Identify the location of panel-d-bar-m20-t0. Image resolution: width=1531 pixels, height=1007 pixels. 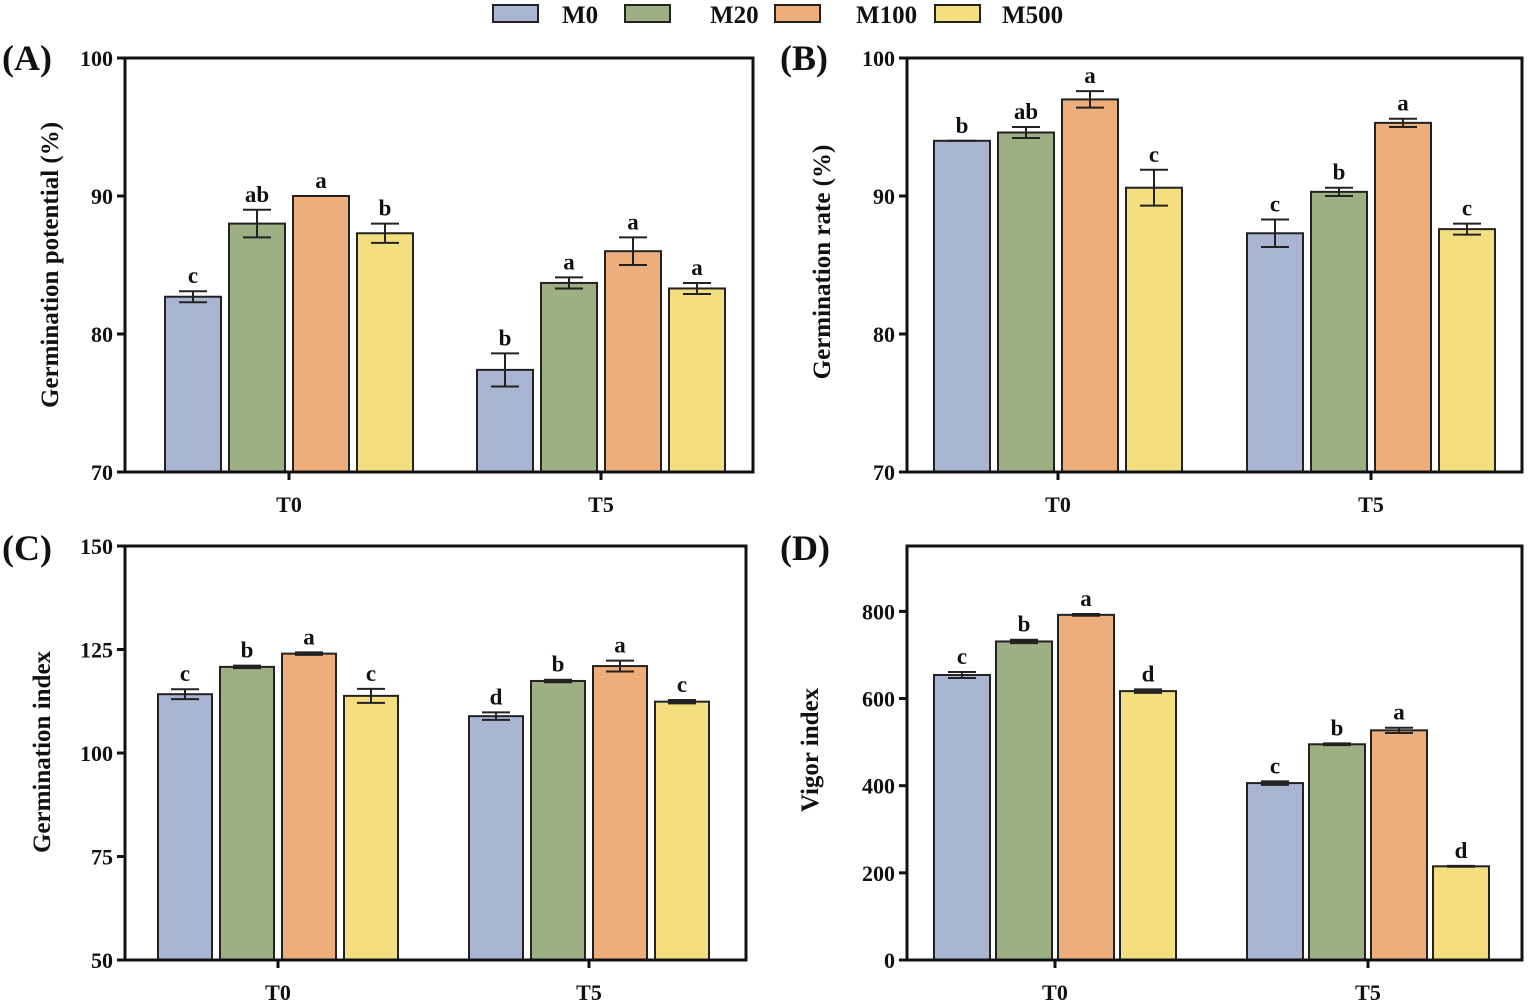
(1024, 800).